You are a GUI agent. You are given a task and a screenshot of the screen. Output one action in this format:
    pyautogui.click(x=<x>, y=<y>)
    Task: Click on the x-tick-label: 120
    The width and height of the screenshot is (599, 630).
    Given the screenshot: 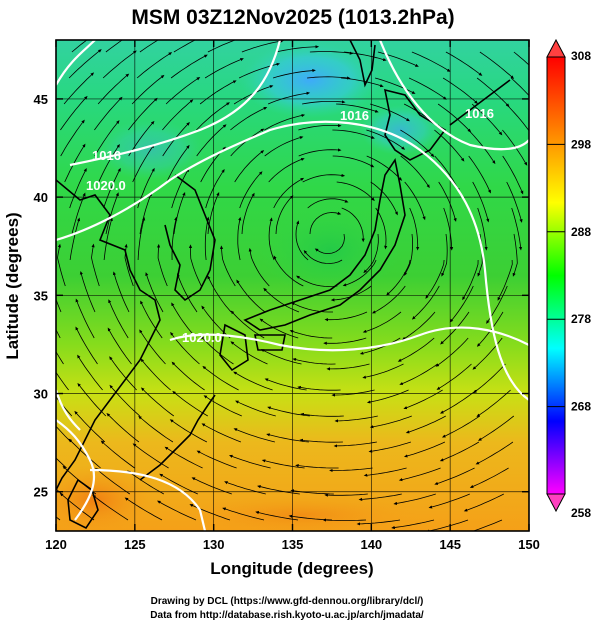 What is the action you would take?
    pyautogui.click(x=56, y=544)
    